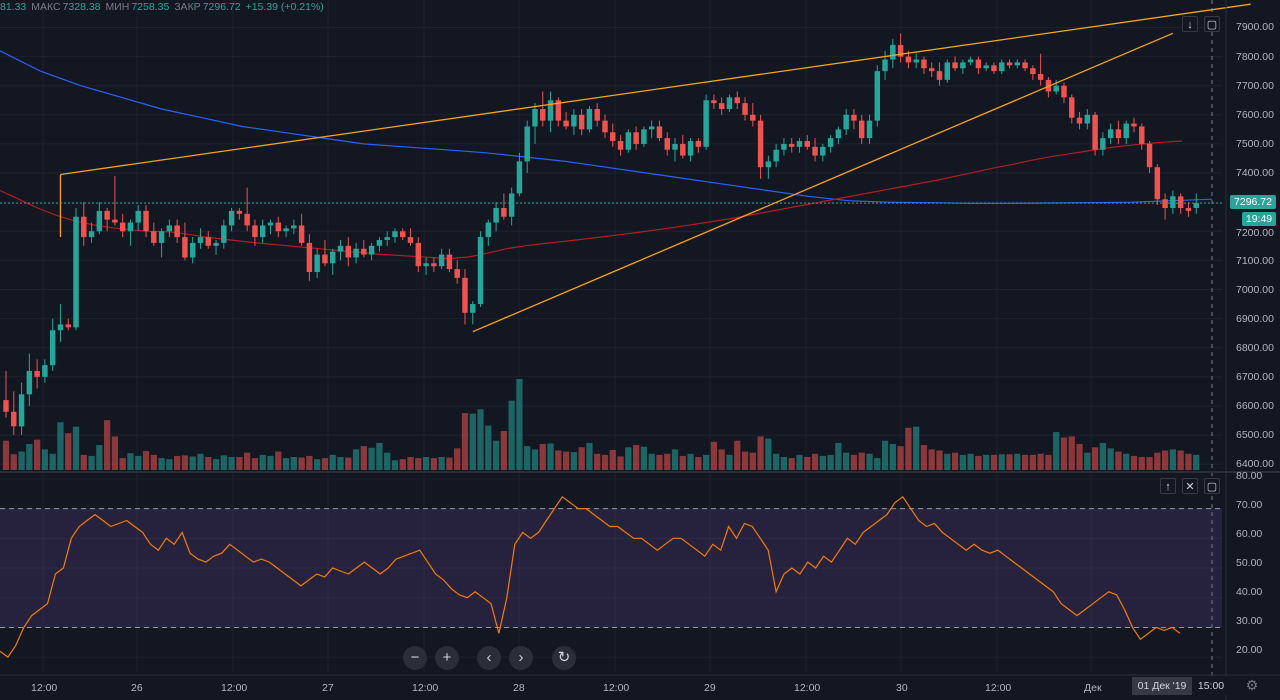 The width and height of the screenshot is (1280, 700). I want to click on scroll-right-button: ›, so click(521, 658).